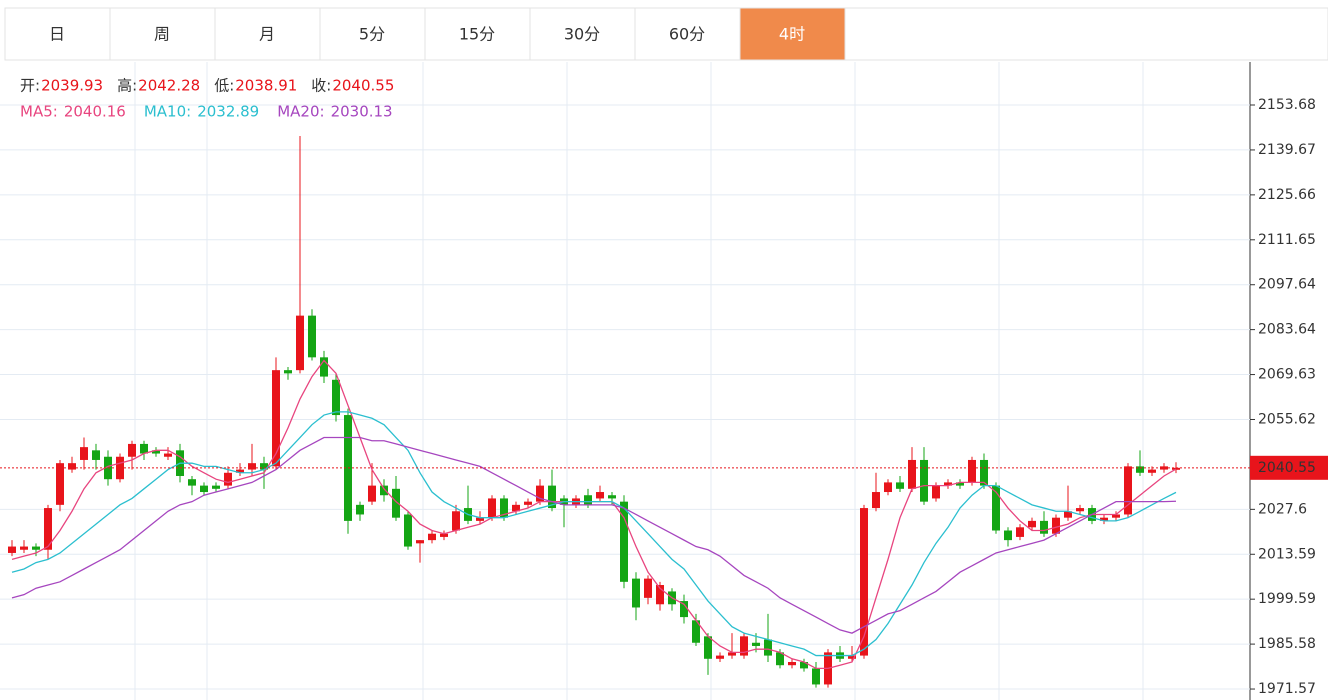  What do you see at coordinates (1287, 285) in the screenshot?
I see `y-tick-label: 2097.64` at bounding box center [1287, 285].